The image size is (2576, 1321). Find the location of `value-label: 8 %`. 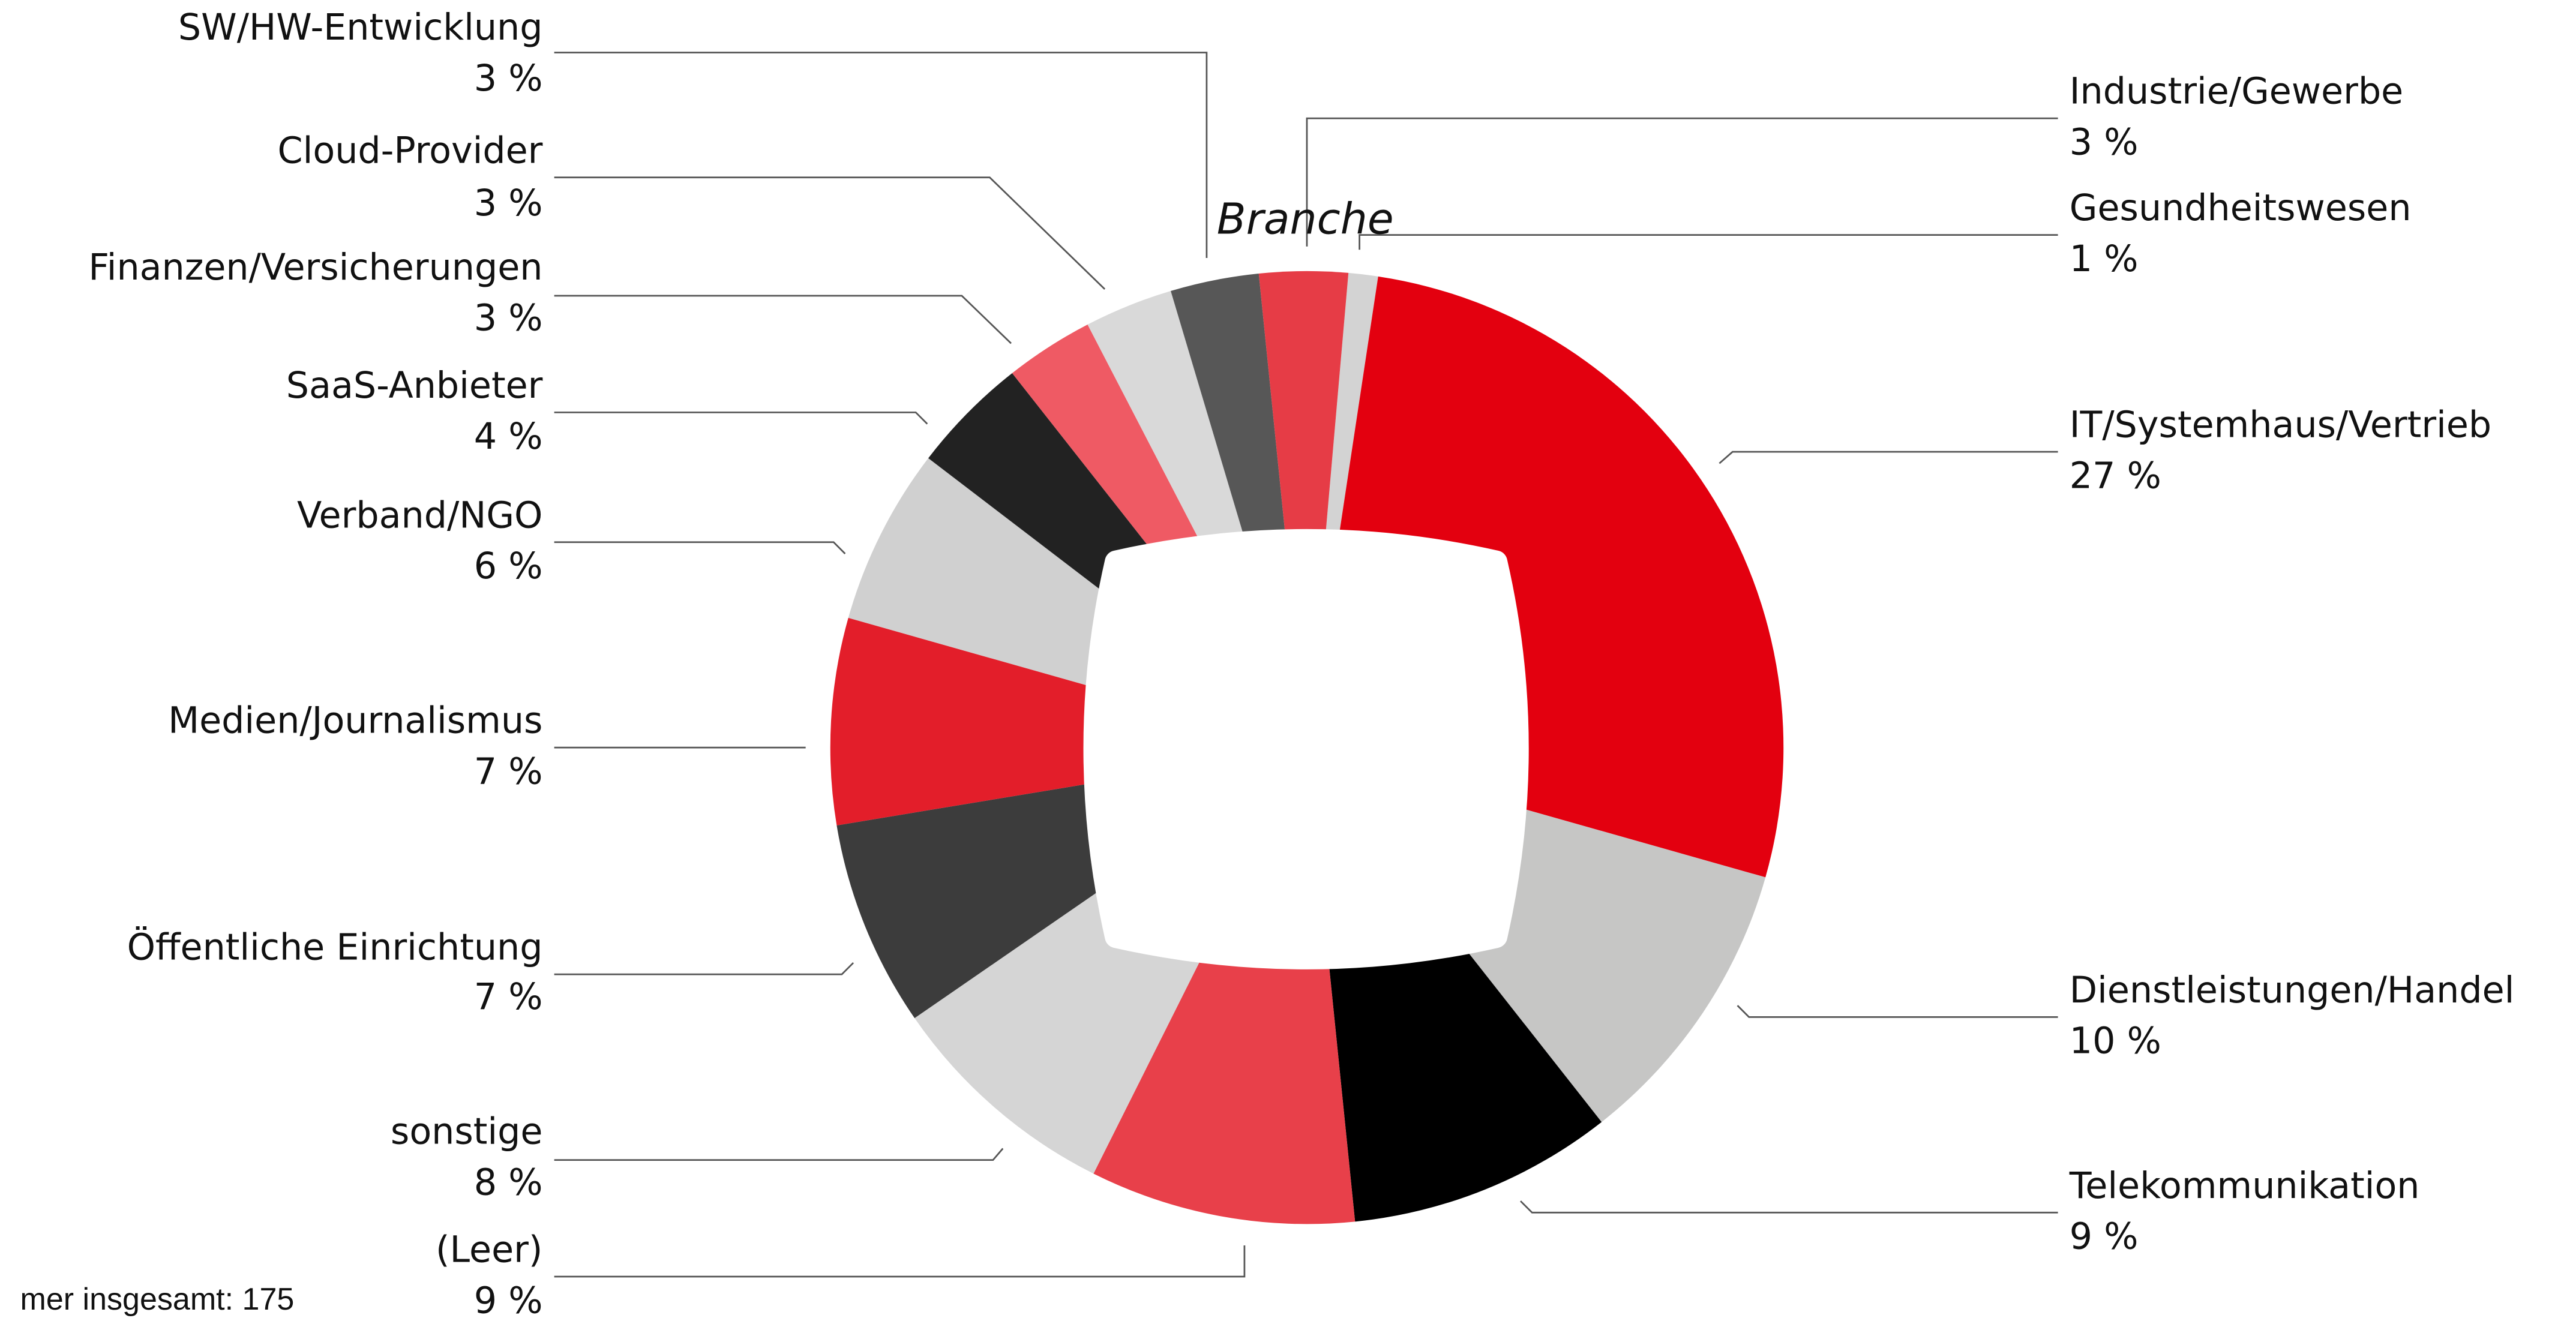

value-label: 8 % is located at coordinates (508, 1182).